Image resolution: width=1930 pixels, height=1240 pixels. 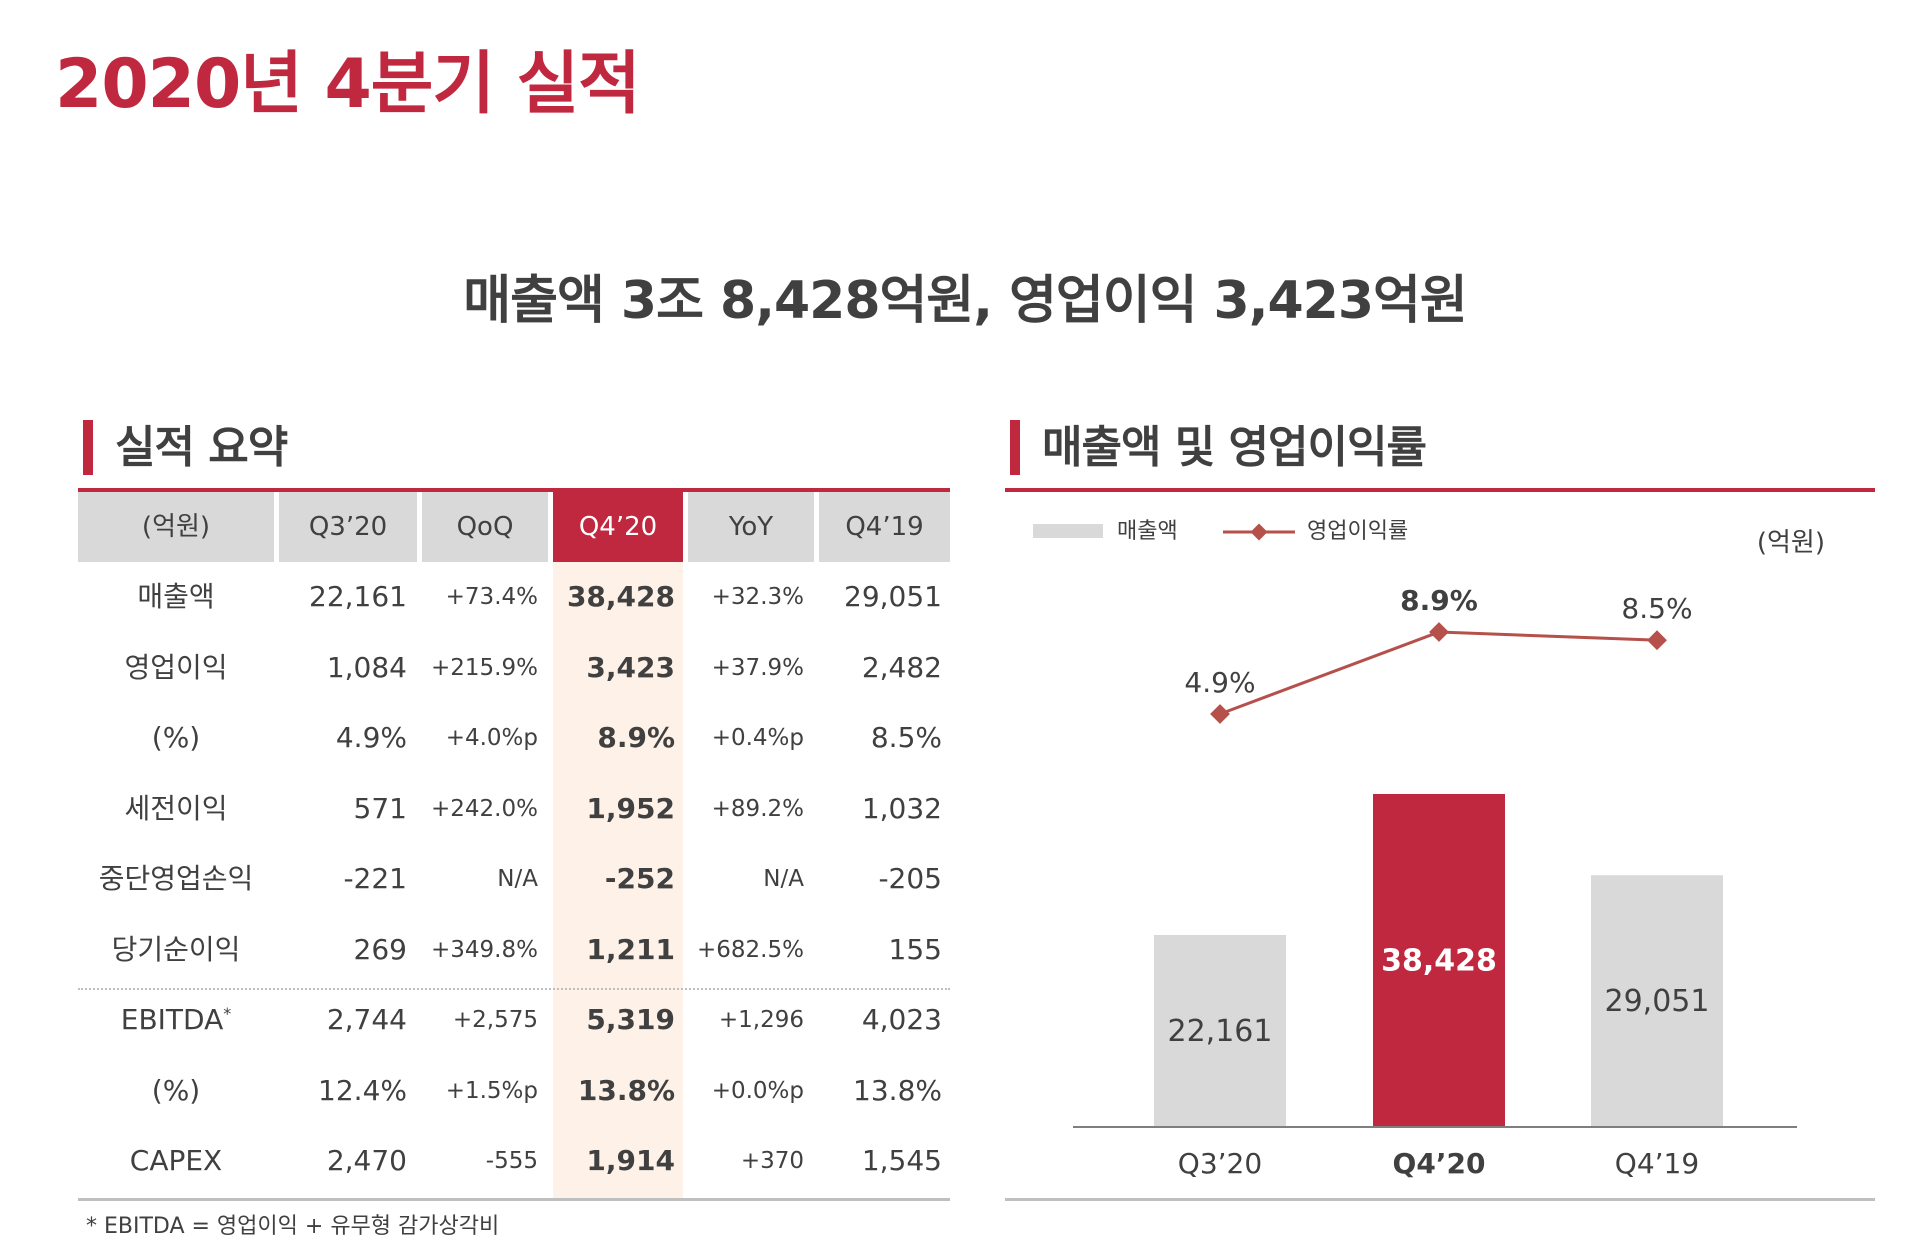 What do you see at coordinates (176, 878) in the screenshot?
I see `row-label: 중단영업손익` at bounding box center [176, 878].